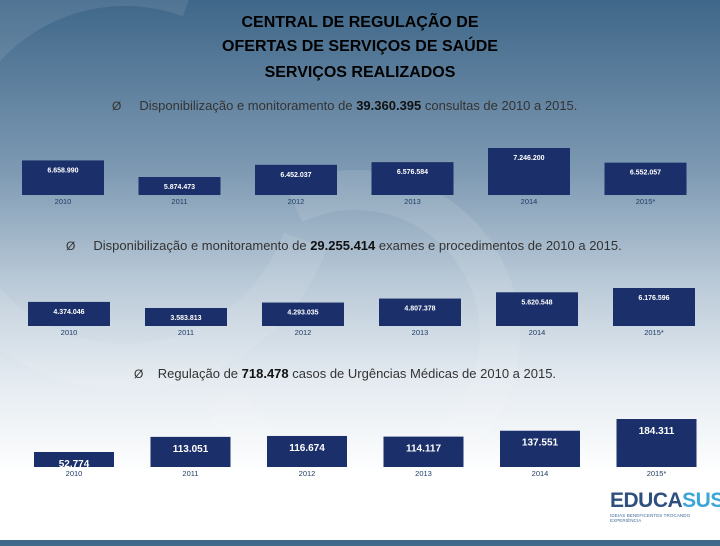 The height and width of the screenshot is (546, 720). Describe the element at coordinates (199, 373) in the screenshot. I see `bullet-text-pre: Regulação de` at that location.